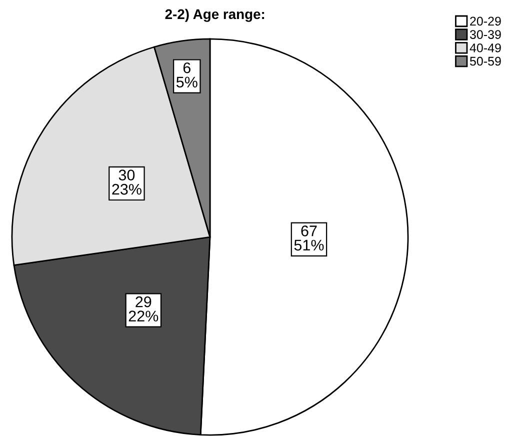  Describe the element at coordinates (214, 15) in the screenshot. I see `chart-title: 2-2) Age range:` at that location.